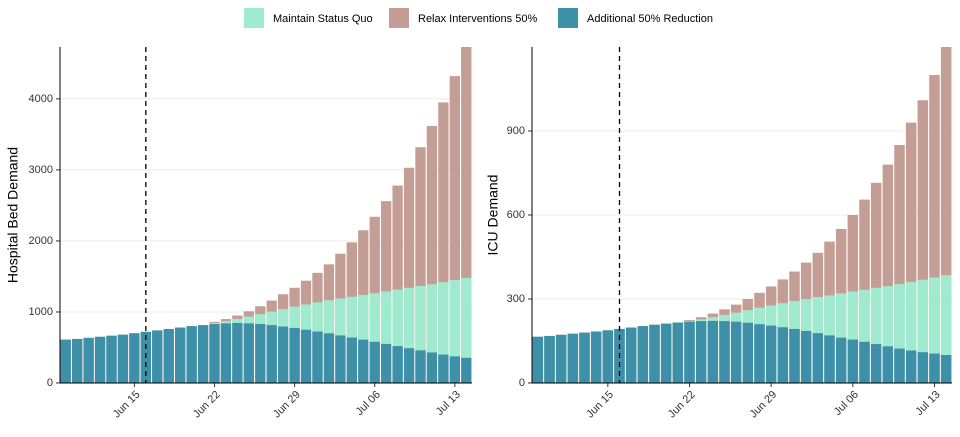 The height and width of the screenshot is (437, 960). What do you see at coordinates (448, 403) in the screenshot?
I see `x-tick-label: Jul 13` at bounding box center [448, 403].